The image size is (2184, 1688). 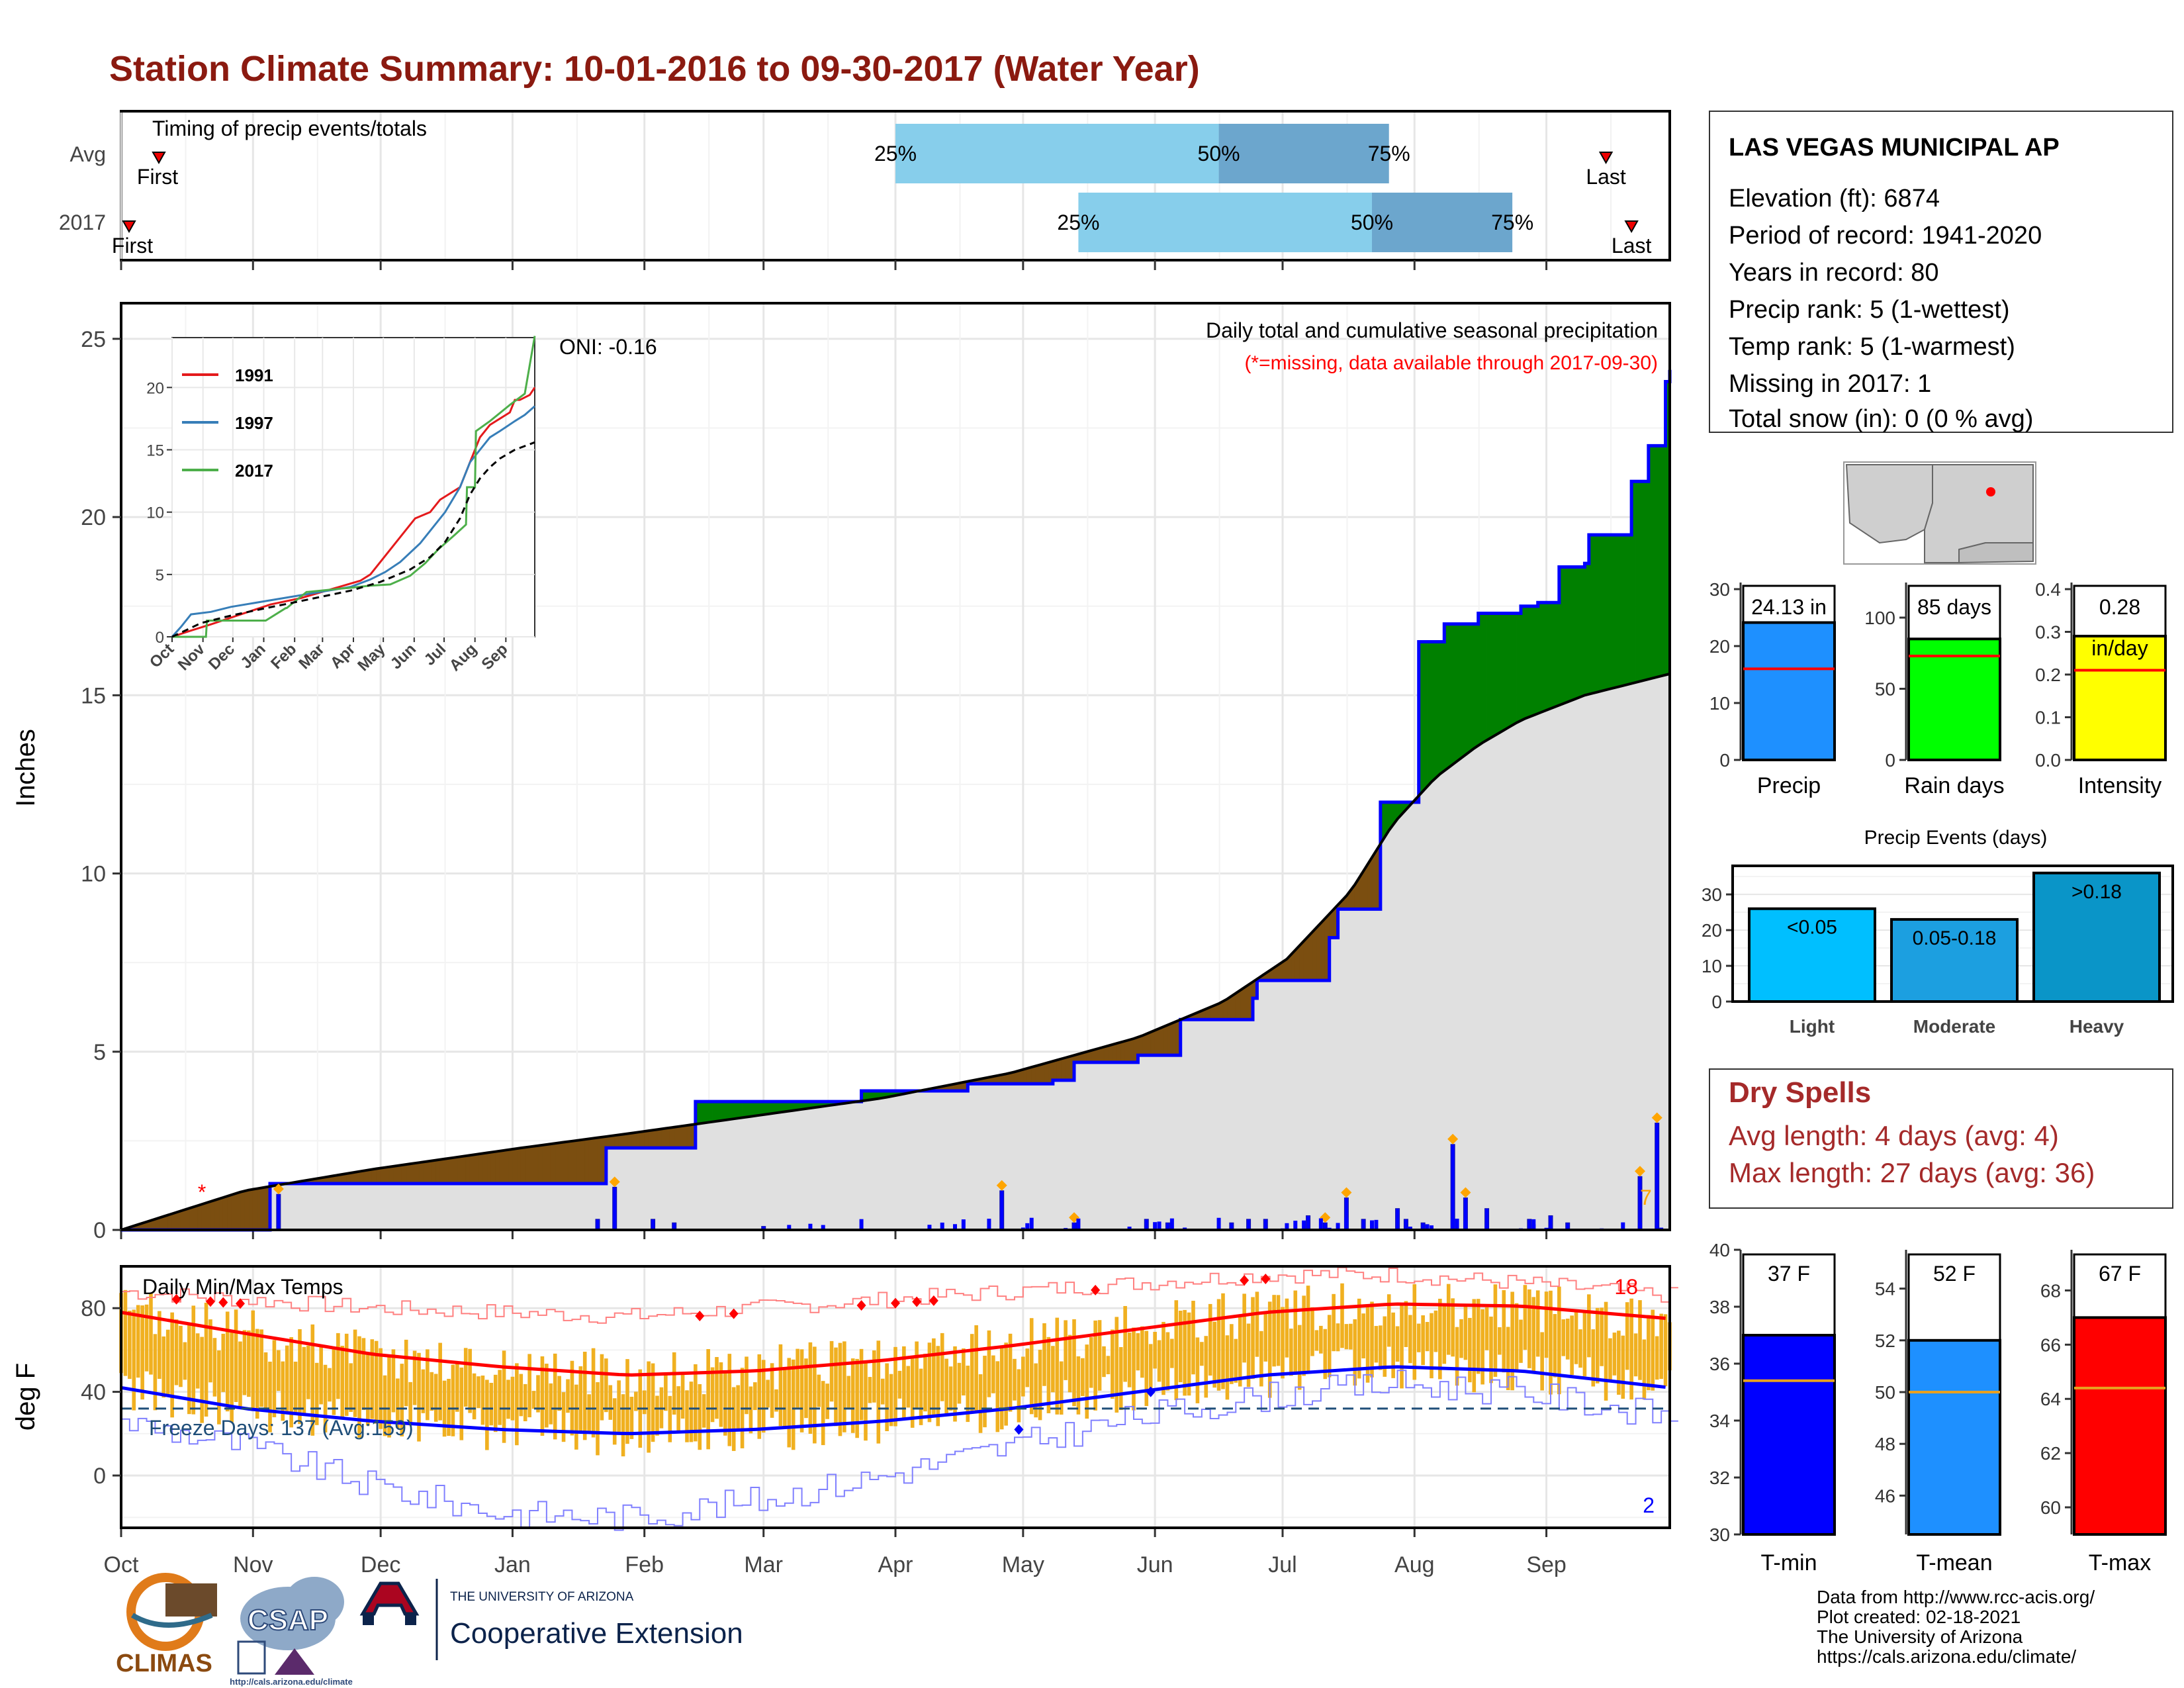 I want to click on timing-p75-label: 75%, so click(x=1389, y=153).